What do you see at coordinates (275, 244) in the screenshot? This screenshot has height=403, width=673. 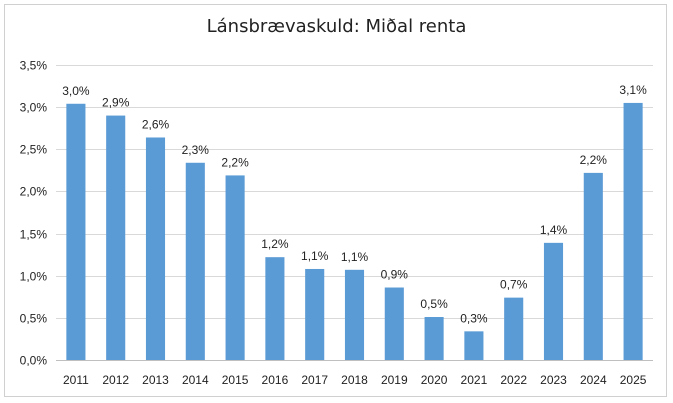 I see `data-label: 1,2%` at bounding box center [275, 244].